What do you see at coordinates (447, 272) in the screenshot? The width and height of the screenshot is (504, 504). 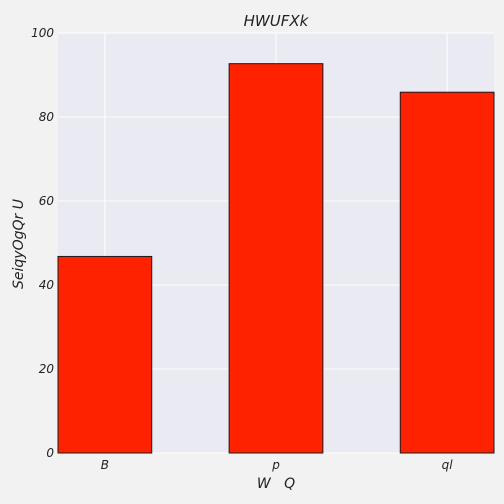 I see `bar-ql` at bounding box center [447, 272].